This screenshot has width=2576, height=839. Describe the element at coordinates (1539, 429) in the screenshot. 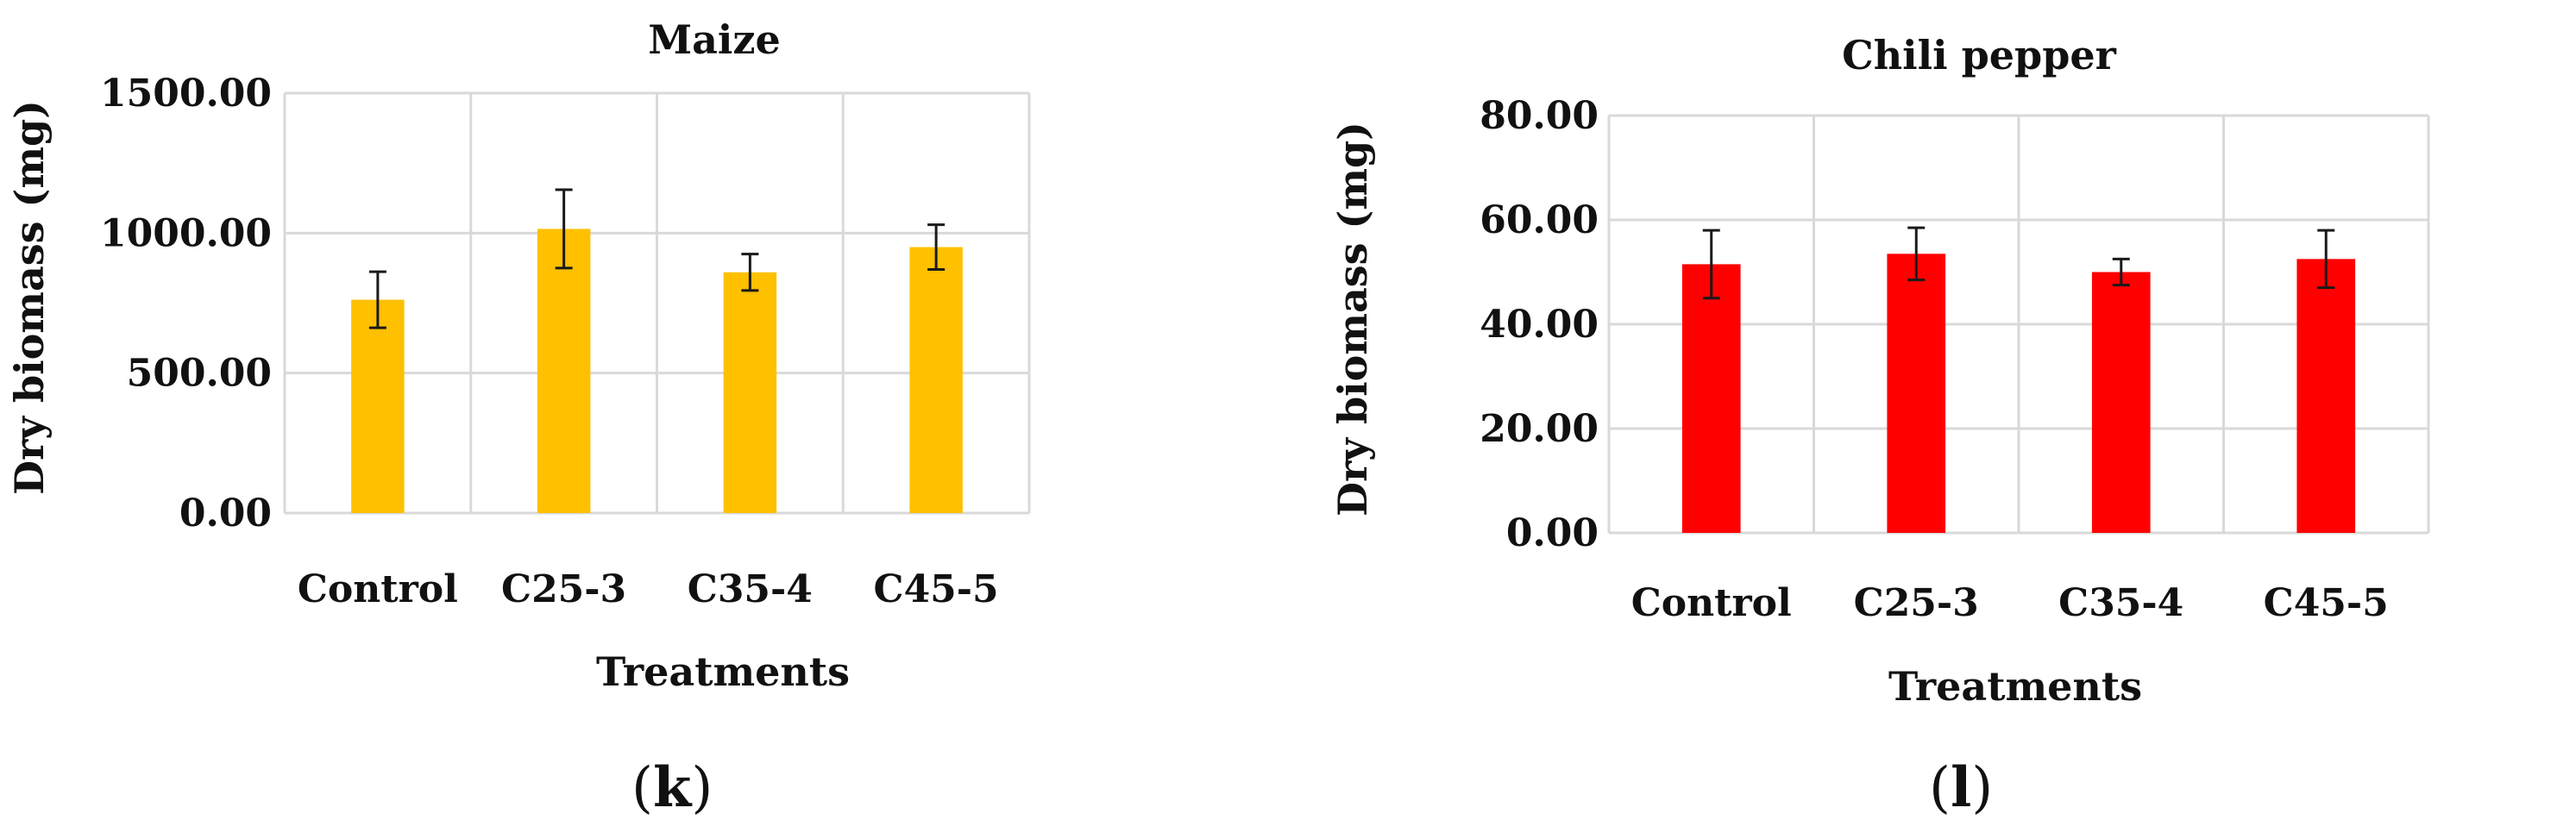

I see `y-tick-label: 20.00` at that location.